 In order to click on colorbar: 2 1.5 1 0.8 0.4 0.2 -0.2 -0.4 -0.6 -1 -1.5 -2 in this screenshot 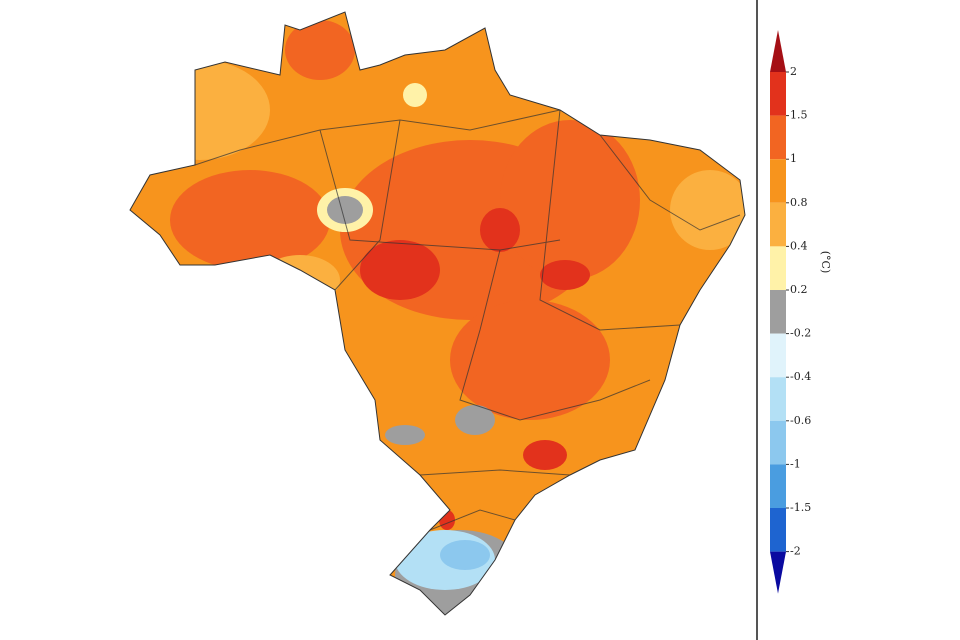, I will do `click(790, 312)`.